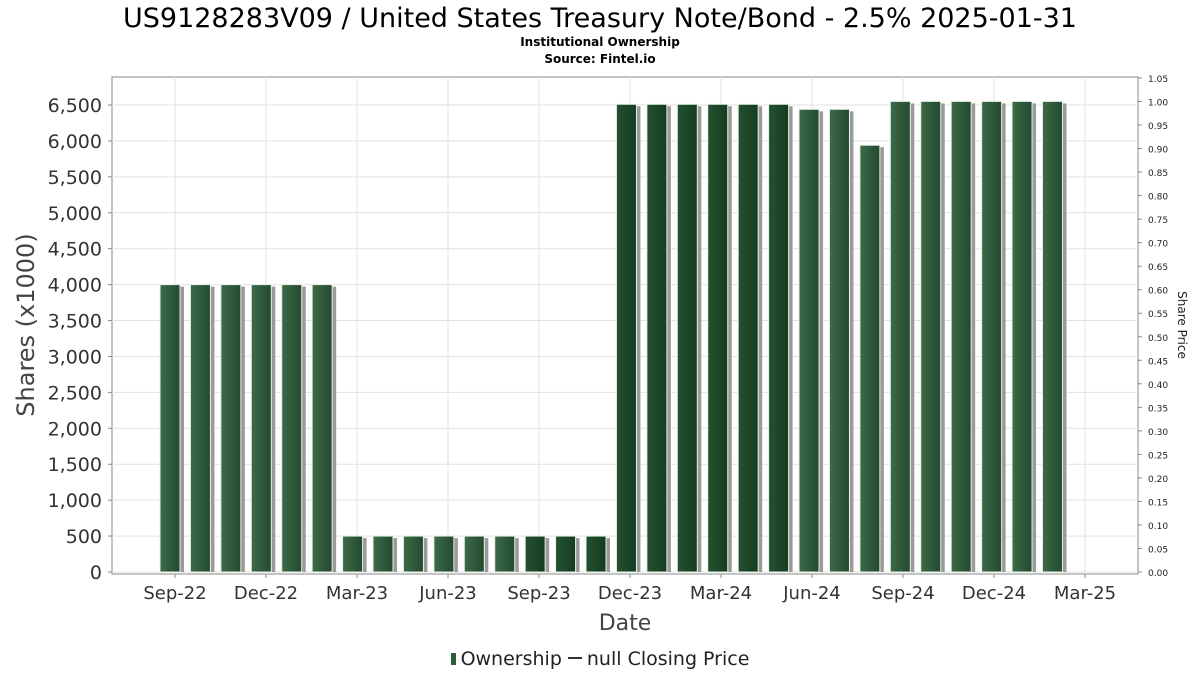 This screenshot has width=1200, height=675. What do you see at coordinates (1158, 386) in the screenshot?
I see `y2-tick-label: 0.40` at bounding box center [1158, 386].